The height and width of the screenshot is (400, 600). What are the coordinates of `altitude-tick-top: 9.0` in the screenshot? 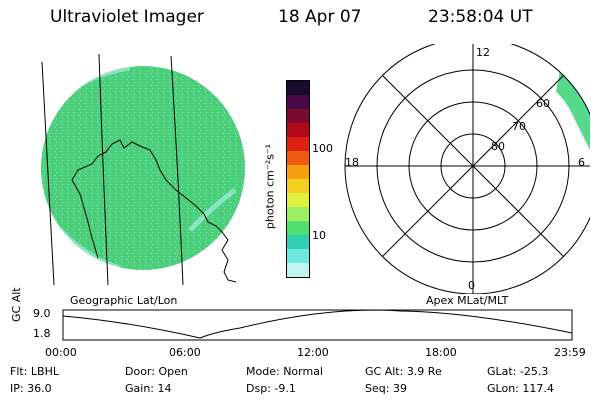 It's located at (42, 313).